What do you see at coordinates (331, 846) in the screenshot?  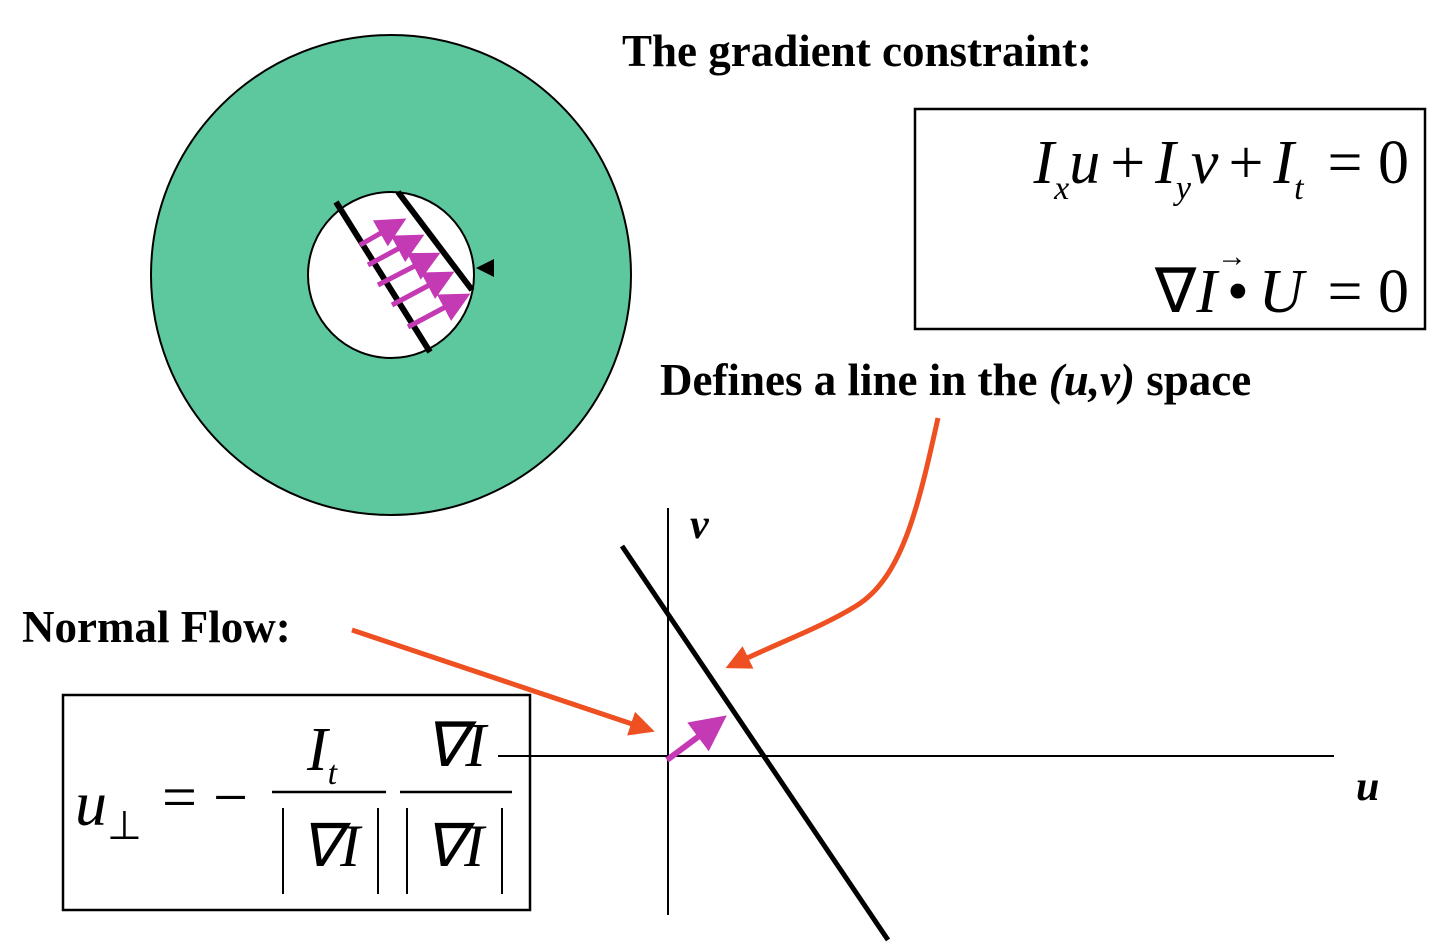 I see `fraction-1-denominator: ∇I` at bounding box center [331, 846].